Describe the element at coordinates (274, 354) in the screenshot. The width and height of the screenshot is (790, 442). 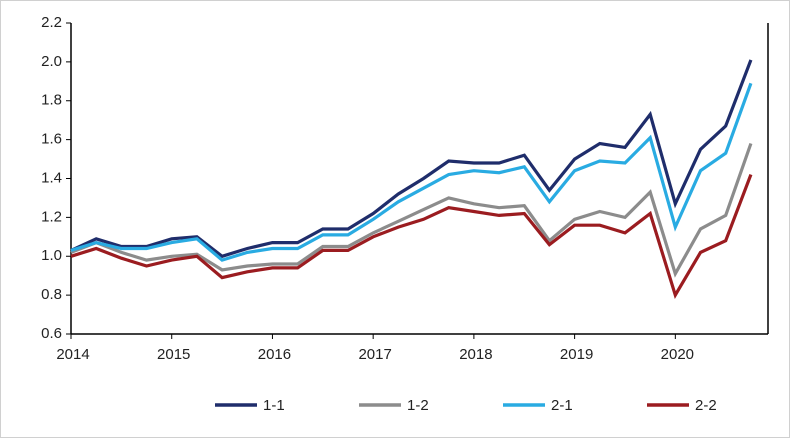
I see `x-tick-label: 2016` at that location.